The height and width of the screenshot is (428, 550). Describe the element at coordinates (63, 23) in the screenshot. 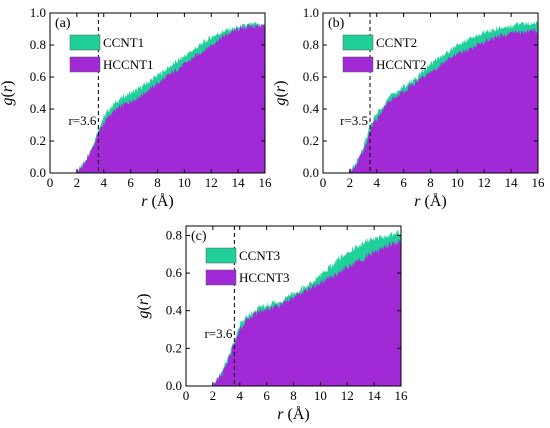

I see `panel-label: (a)` at that location.